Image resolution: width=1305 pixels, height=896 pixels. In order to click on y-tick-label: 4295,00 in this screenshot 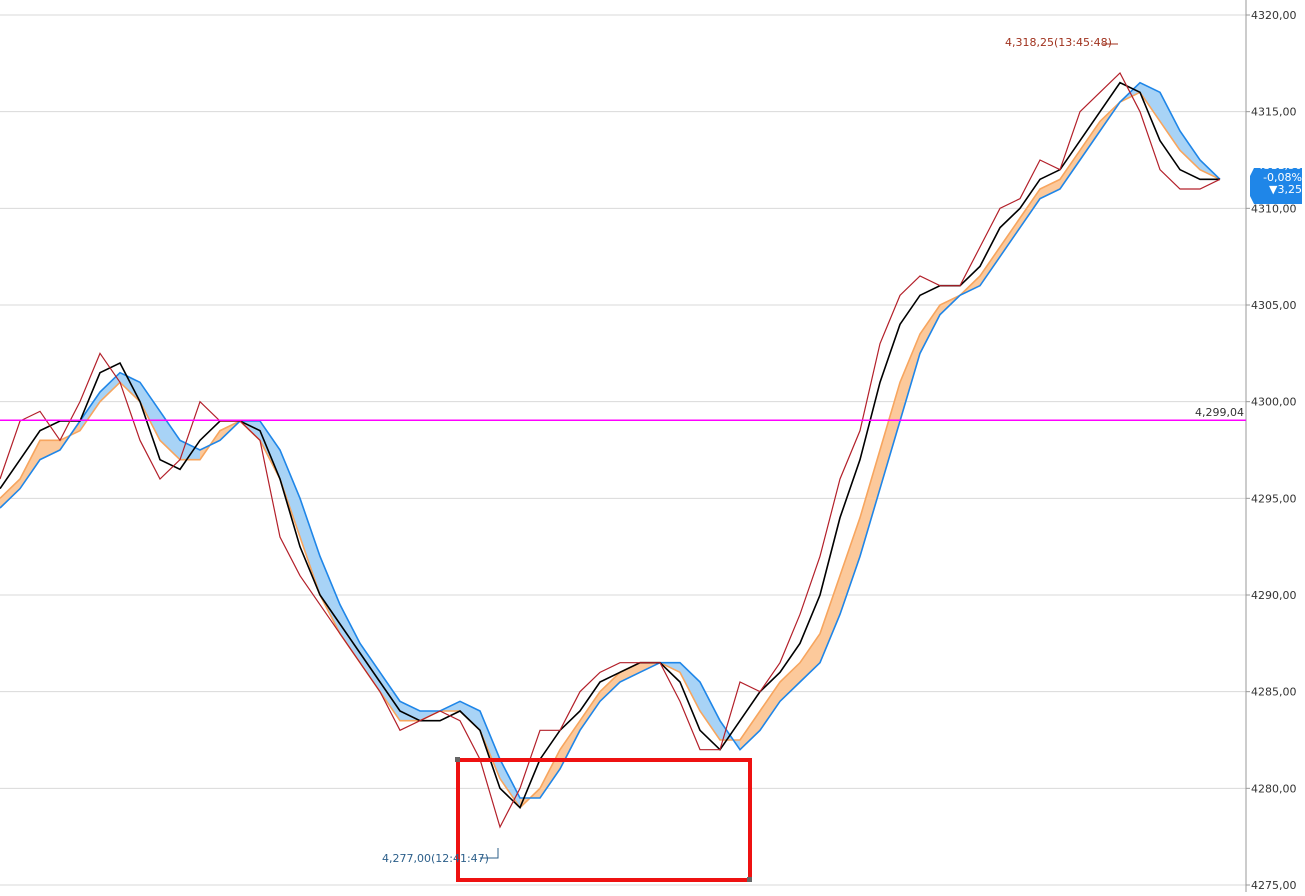, I will do `click(1274, 498)`.